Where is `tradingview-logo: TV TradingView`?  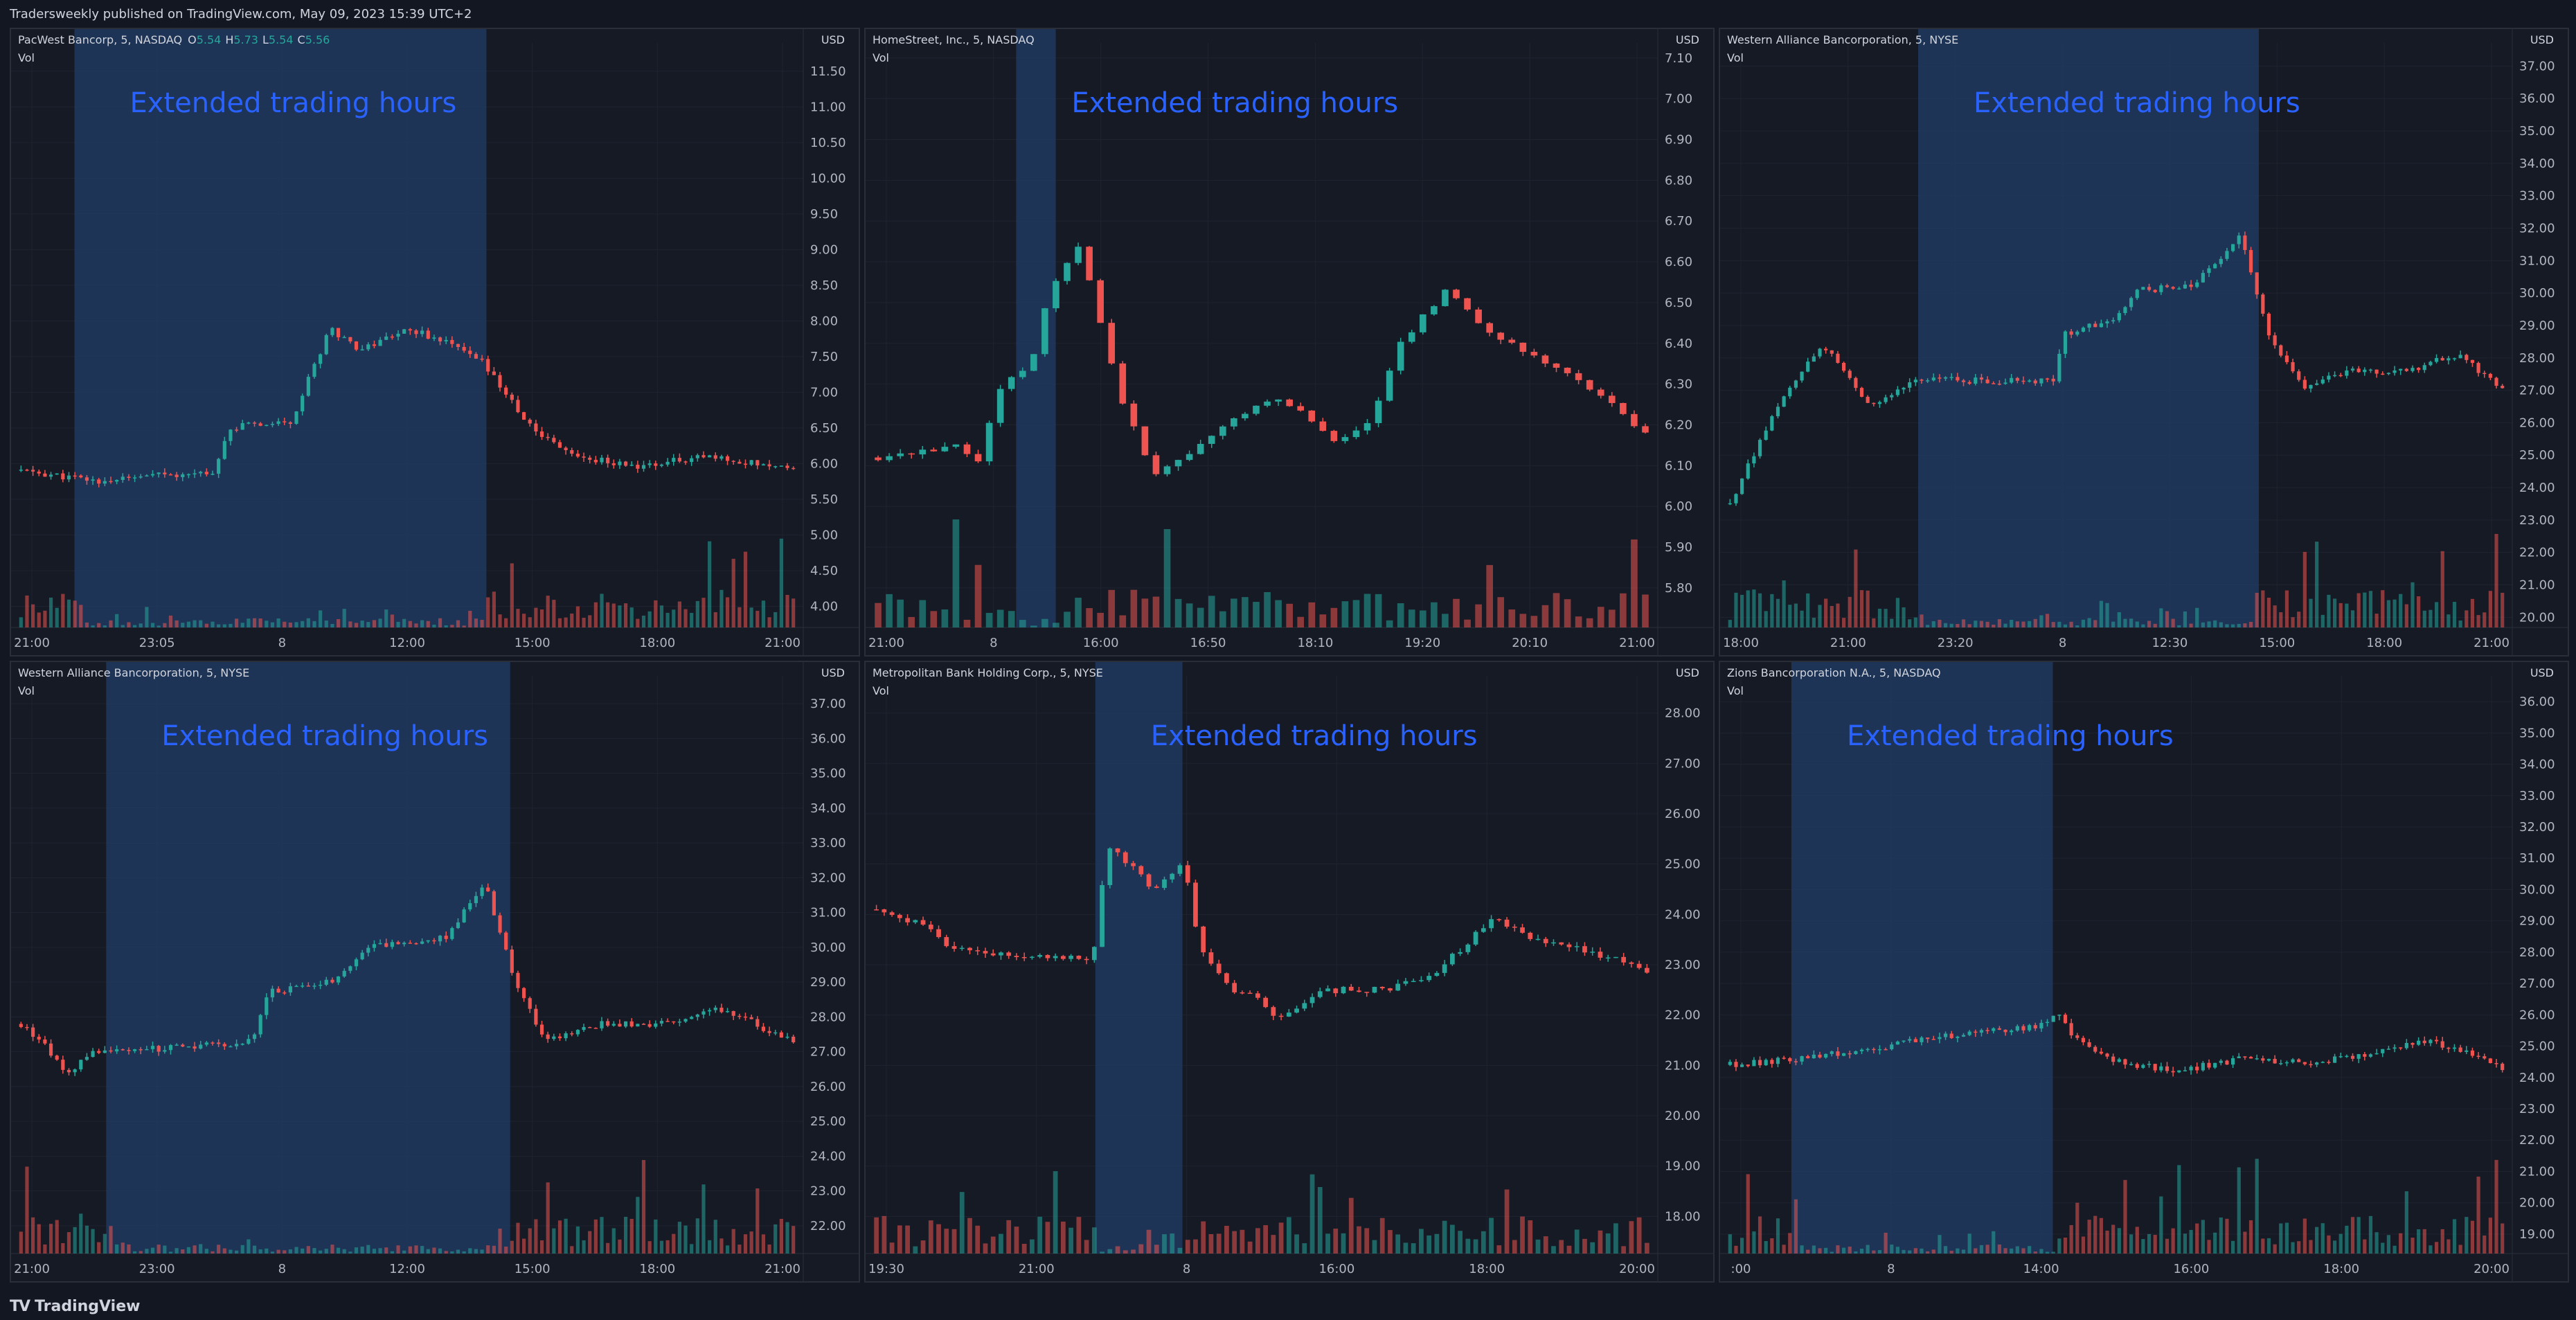
tradingview-logo: TV TradingView is located at coordinates (75, 1306).